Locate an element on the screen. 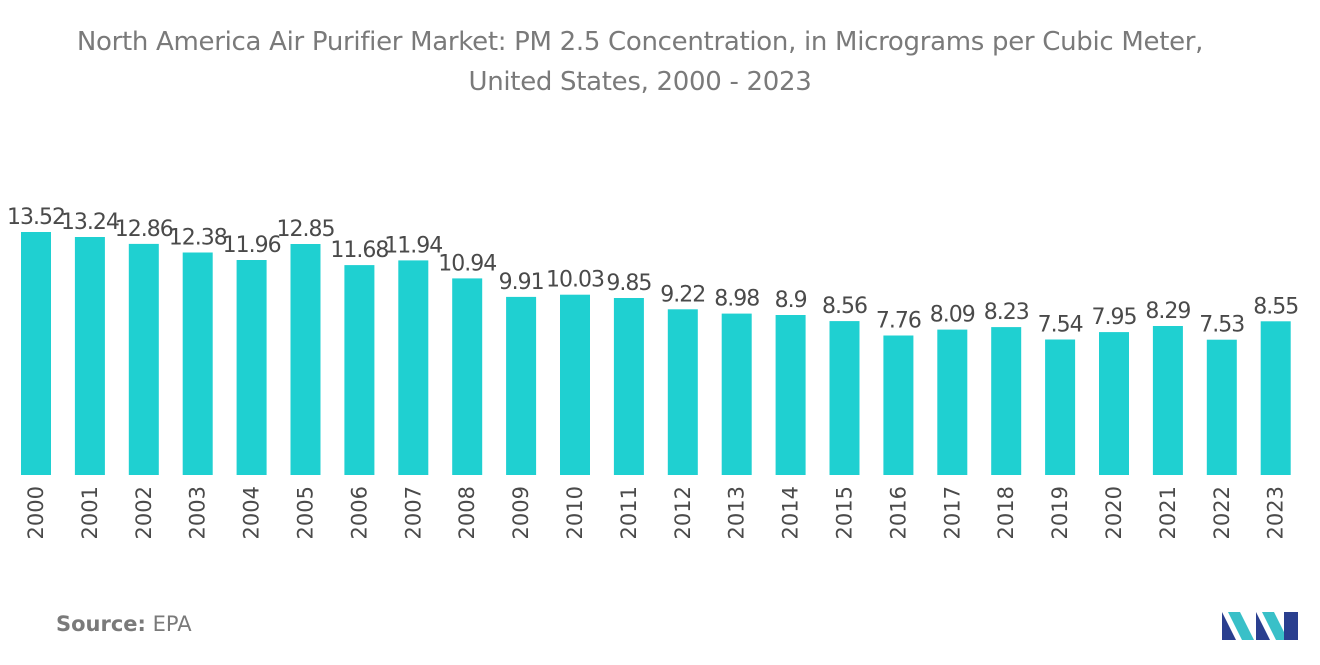  value-label-2007: 11.94 is located at coordinates (413, 245).